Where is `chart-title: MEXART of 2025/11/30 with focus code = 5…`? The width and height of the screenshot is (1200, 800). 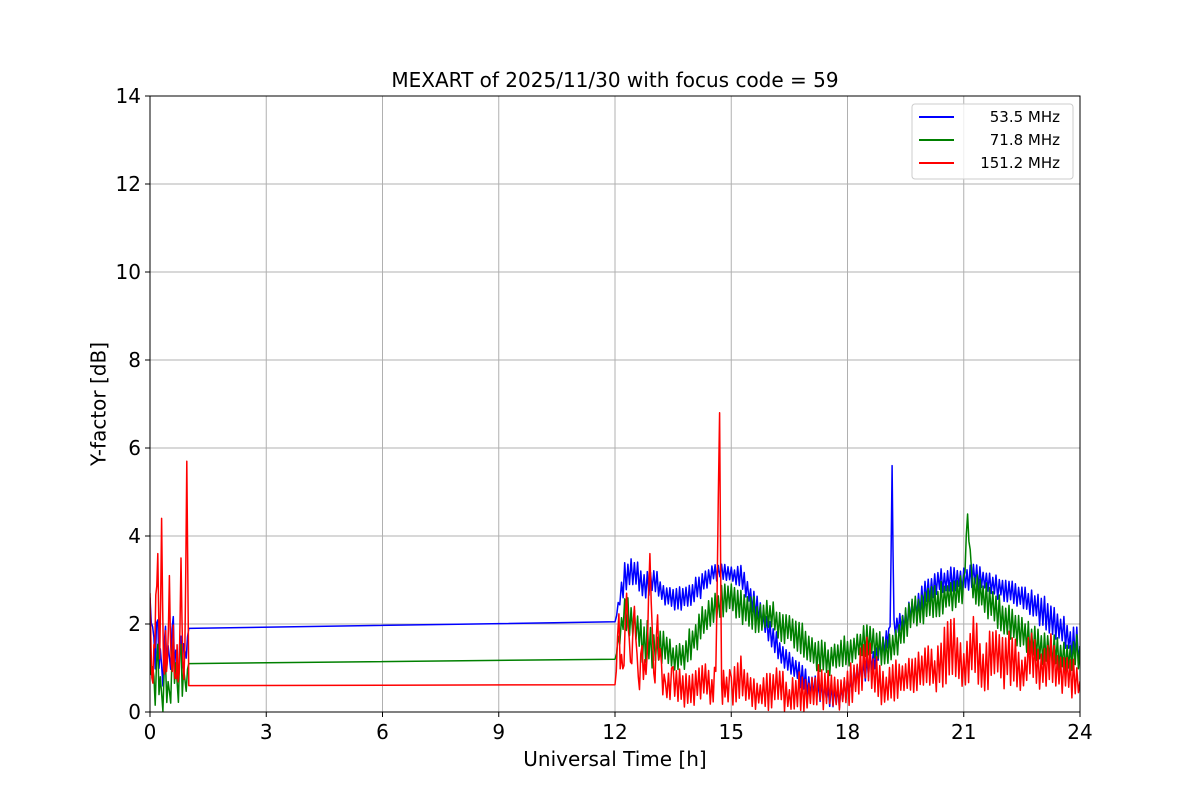
chart-title: MEXART of 2025/11/30 with focus code = 5… is located at coordinates (614, 80).